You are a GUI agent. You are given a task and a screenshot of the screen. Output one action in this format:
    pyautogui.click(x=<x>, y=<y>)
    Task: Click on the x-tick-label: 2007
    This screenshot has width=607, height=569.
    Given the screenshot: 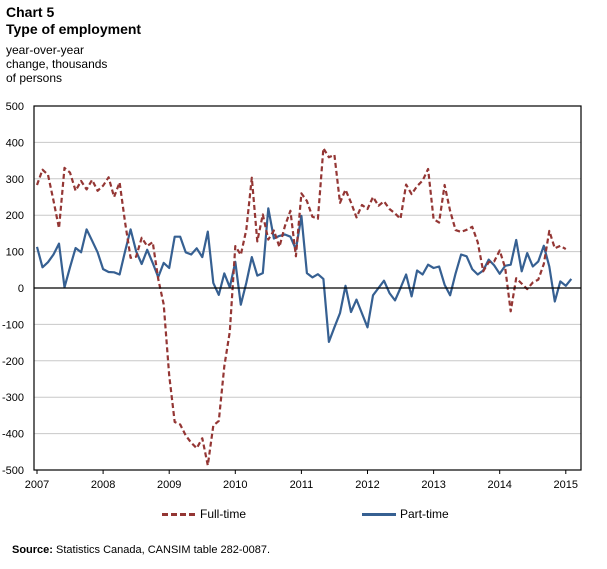 What is the action you would take?
    pyautogui.click(x=37, y=485)
    